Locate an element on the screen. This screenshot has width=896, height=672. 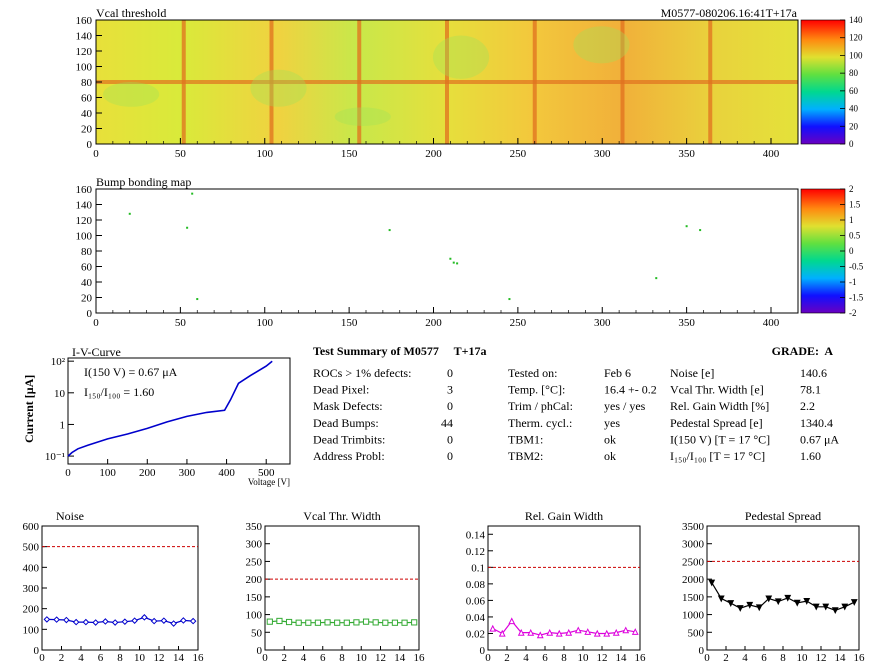
summary-right-value: 2.2 is located at coordinates (807, 406).